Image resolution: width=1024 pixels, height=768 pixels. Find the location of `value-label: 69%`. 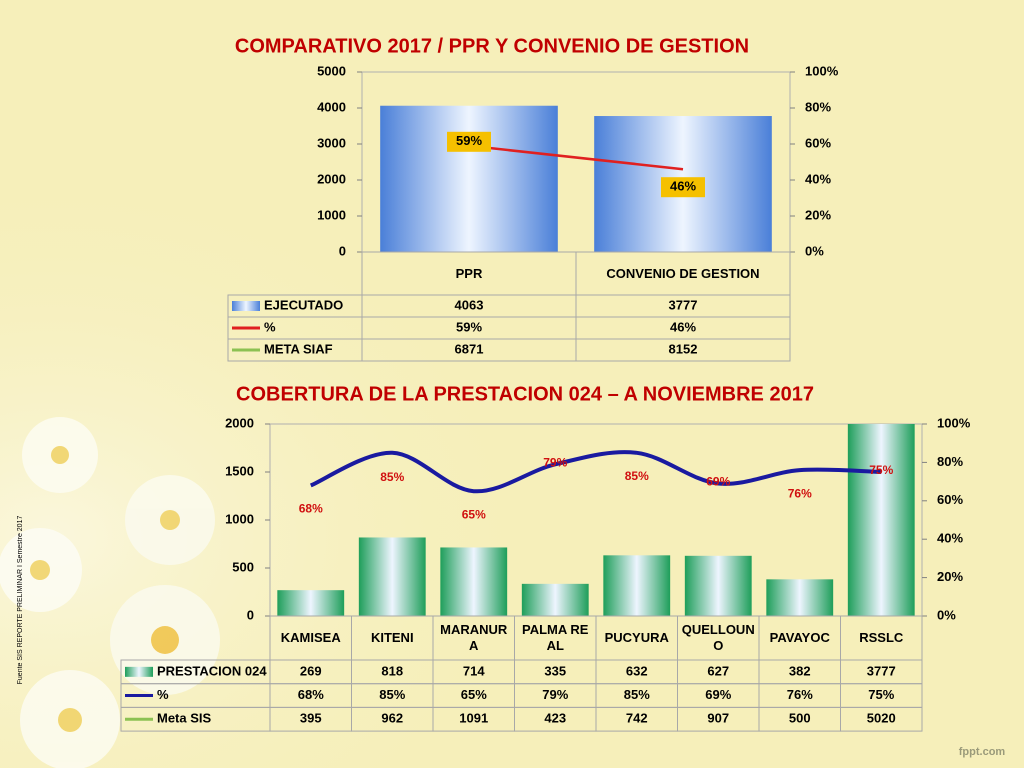

value-label: 69% is located at coordinates (718, 482).